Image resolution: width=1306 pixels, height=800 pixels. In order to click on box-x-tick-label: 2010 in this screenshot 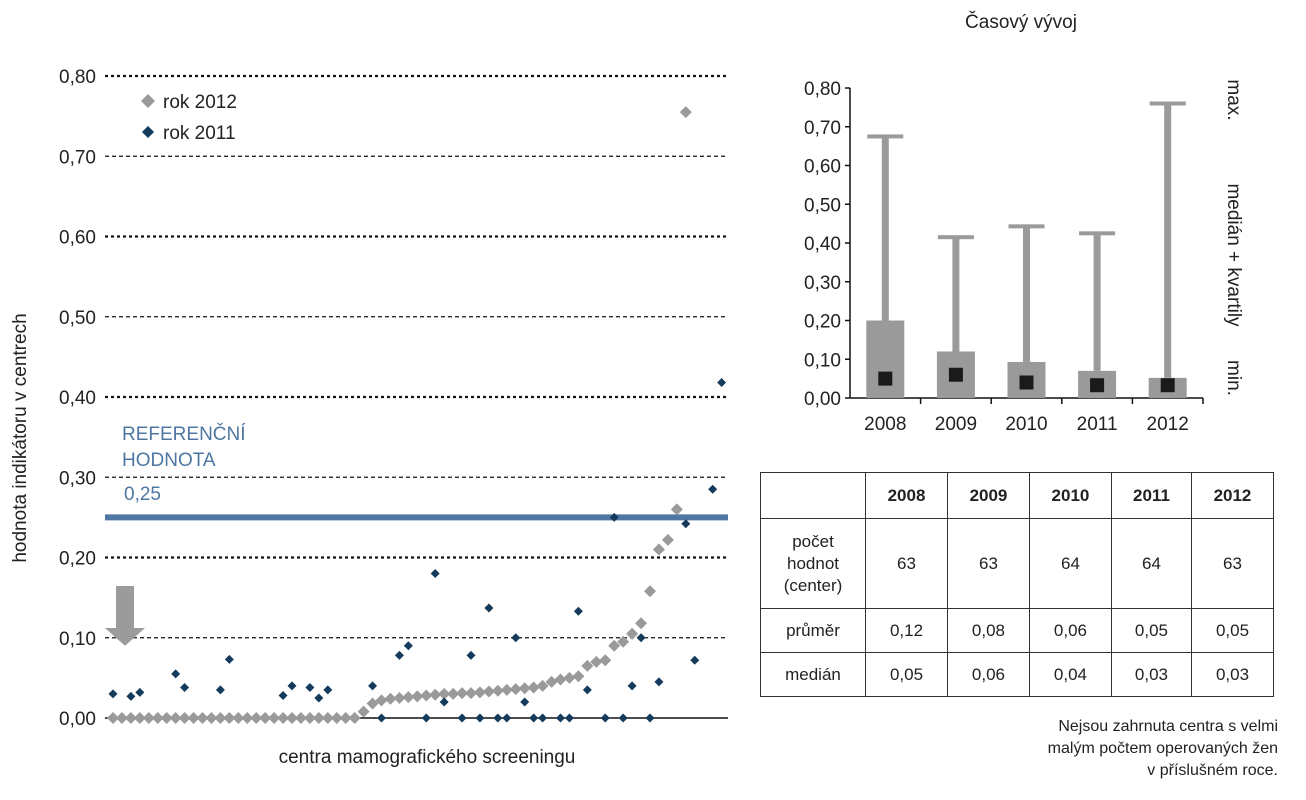, I will do `click(1026, 424)`.